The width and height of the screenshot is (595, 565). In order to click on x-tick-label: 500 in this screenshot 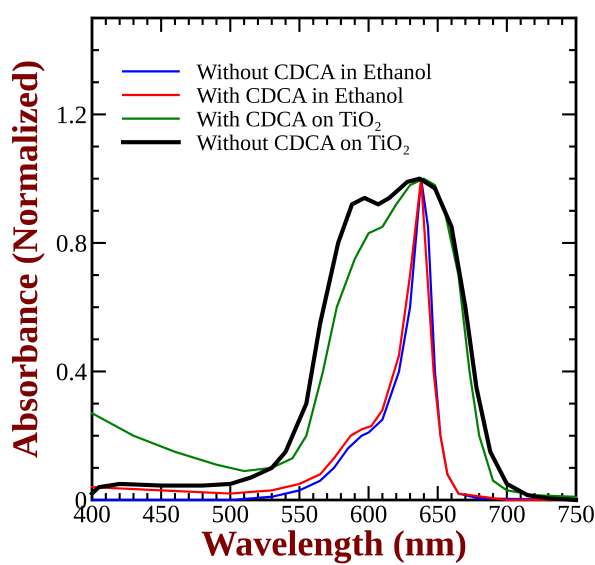, I will do `click(230, 514)`.